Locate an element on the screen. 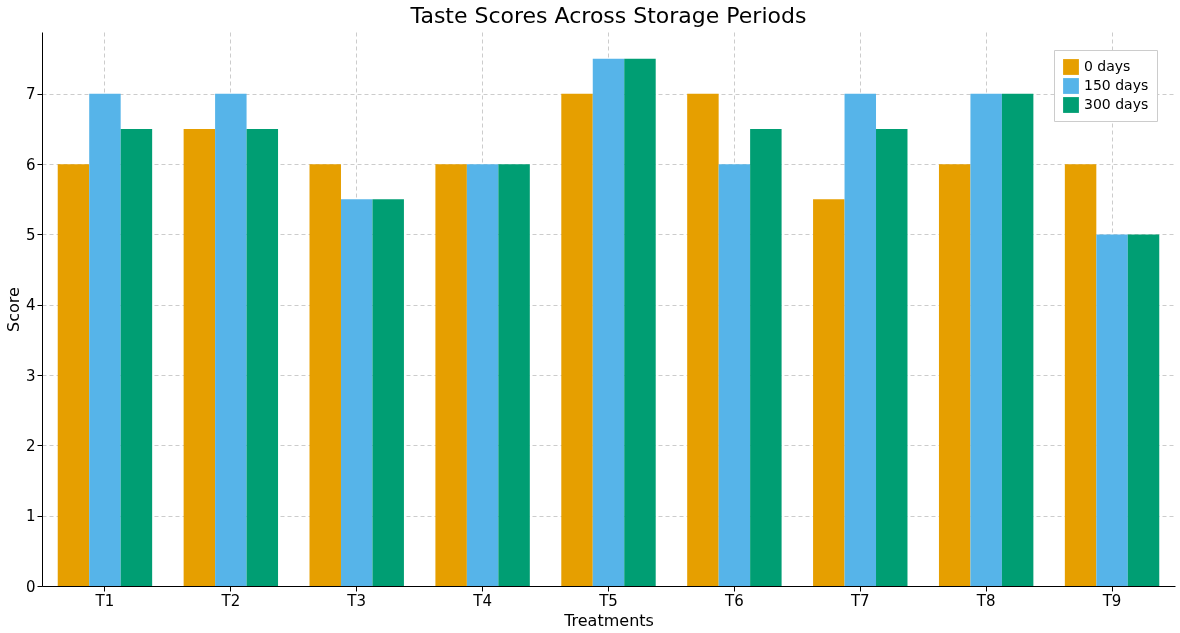  y-tick-label: 3 is located at coordinates (30, 375).